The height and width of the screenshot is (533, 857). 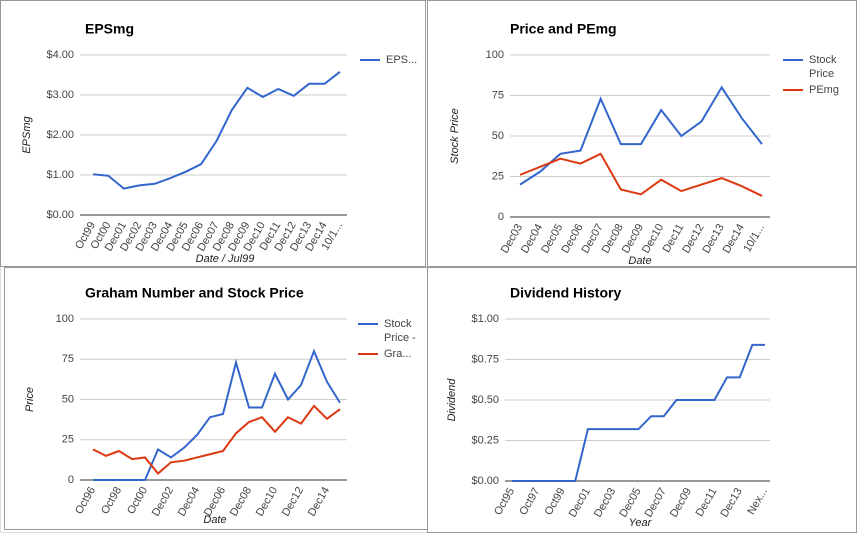 I want to click on legend-label: Stock Price -, so click(x=400, y=331).